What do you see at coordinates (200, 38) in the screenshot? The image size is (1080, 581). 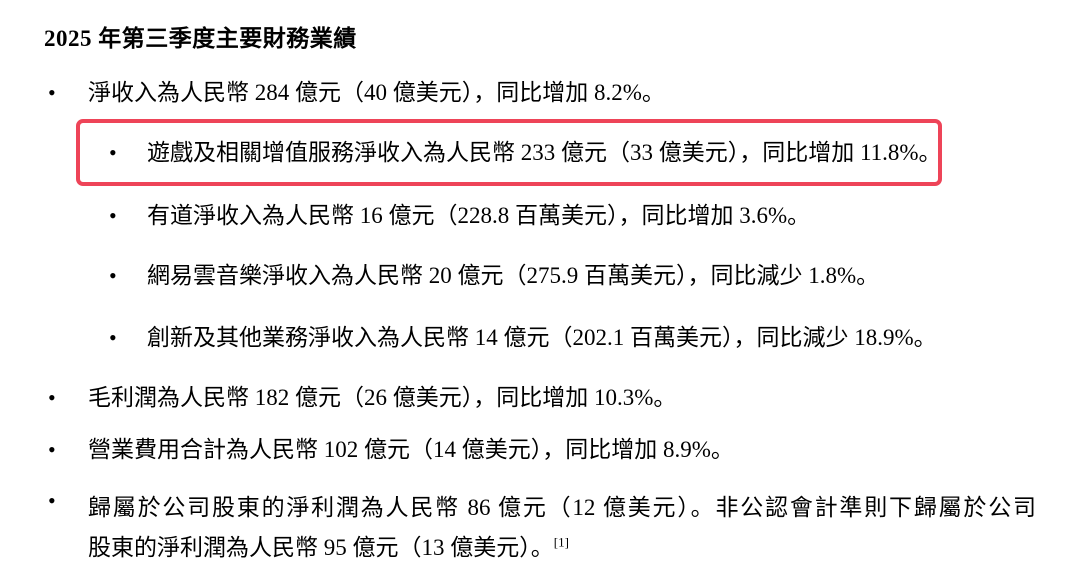 I see `page-title: 2025 年第三季度主要財務業績` at bounding box center [200, 38].